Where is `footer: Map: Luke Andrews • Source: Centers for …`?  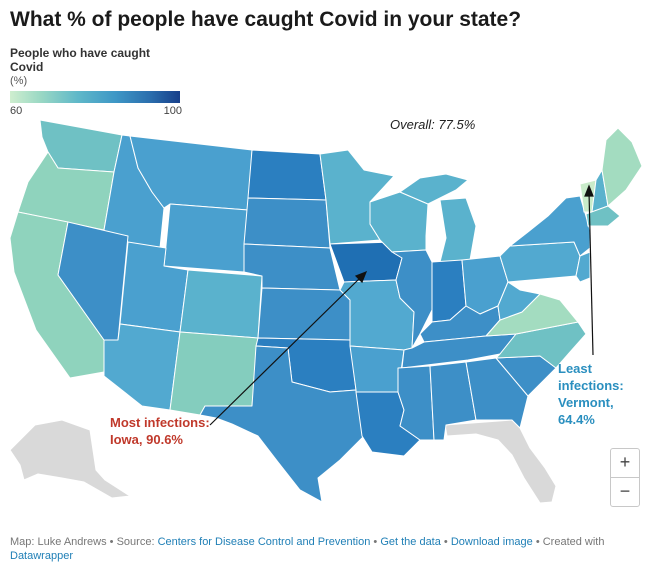
footer: Map: Luke Andrews • Source: Centers for … is located at coordinates (320, 549).